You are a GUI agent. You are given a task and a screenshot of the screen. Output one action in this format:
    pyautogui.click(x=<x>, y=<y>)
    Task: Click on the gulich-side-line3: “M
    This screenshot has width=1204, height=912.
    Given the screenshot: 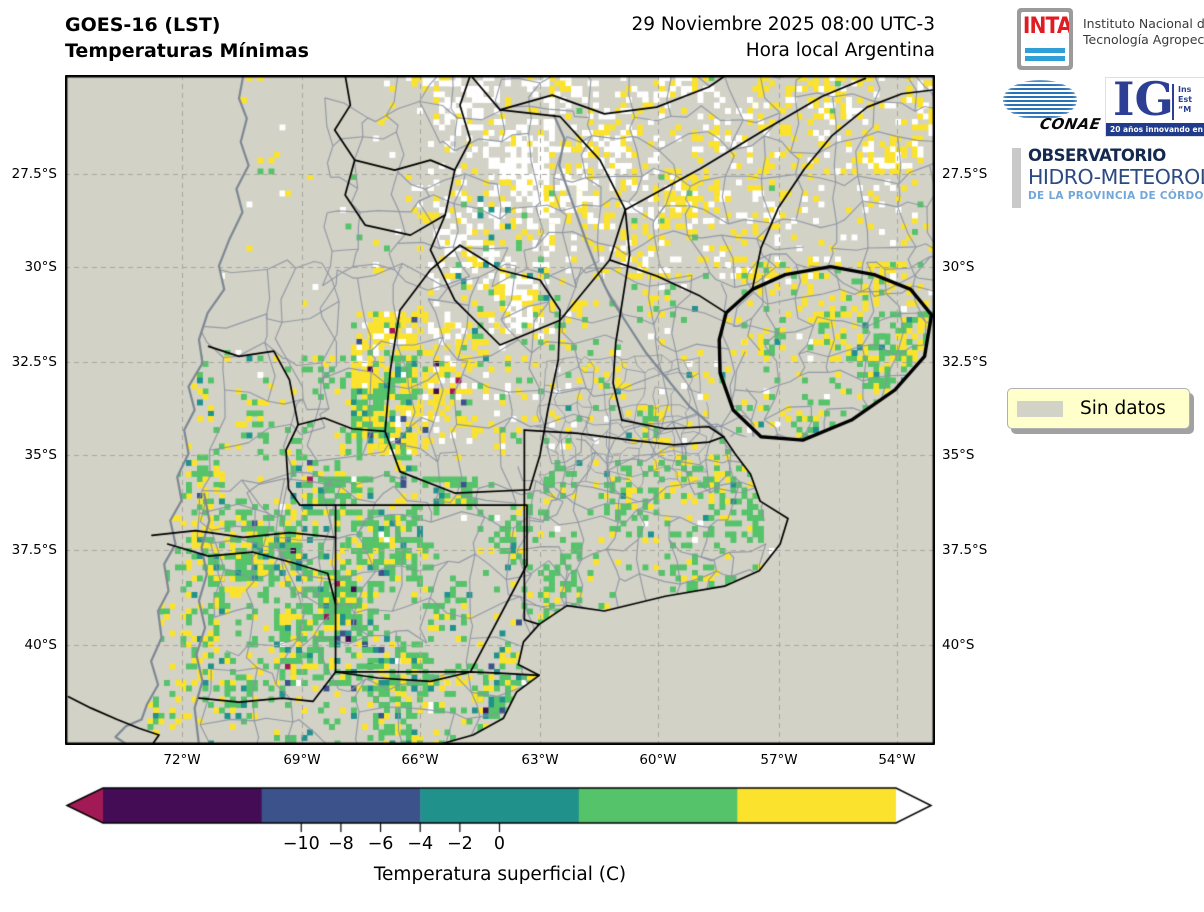 What is the action you would take?
    pyautogui.click(x=1185, y=109)
    